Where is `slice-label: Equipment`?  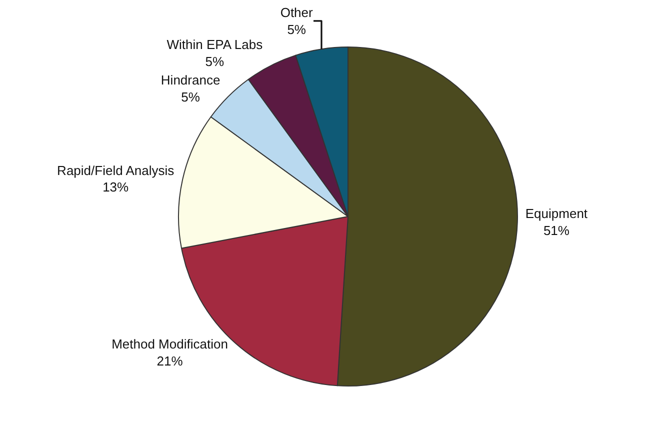 slice-label: Equipment is located at coordinates (556, 213).